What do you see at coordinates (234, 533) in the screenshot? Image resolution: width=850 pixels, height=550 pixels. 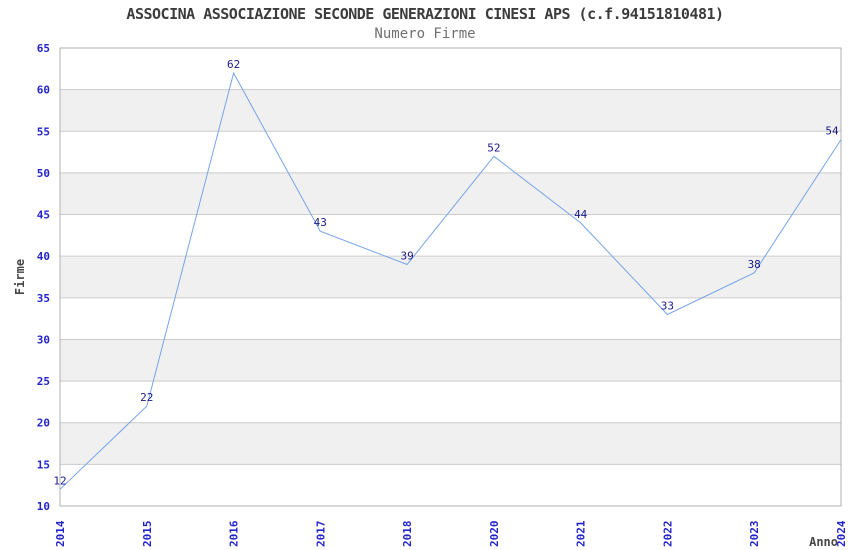 I see `x-tick-label: 2016` at bounding box center [234, 533].